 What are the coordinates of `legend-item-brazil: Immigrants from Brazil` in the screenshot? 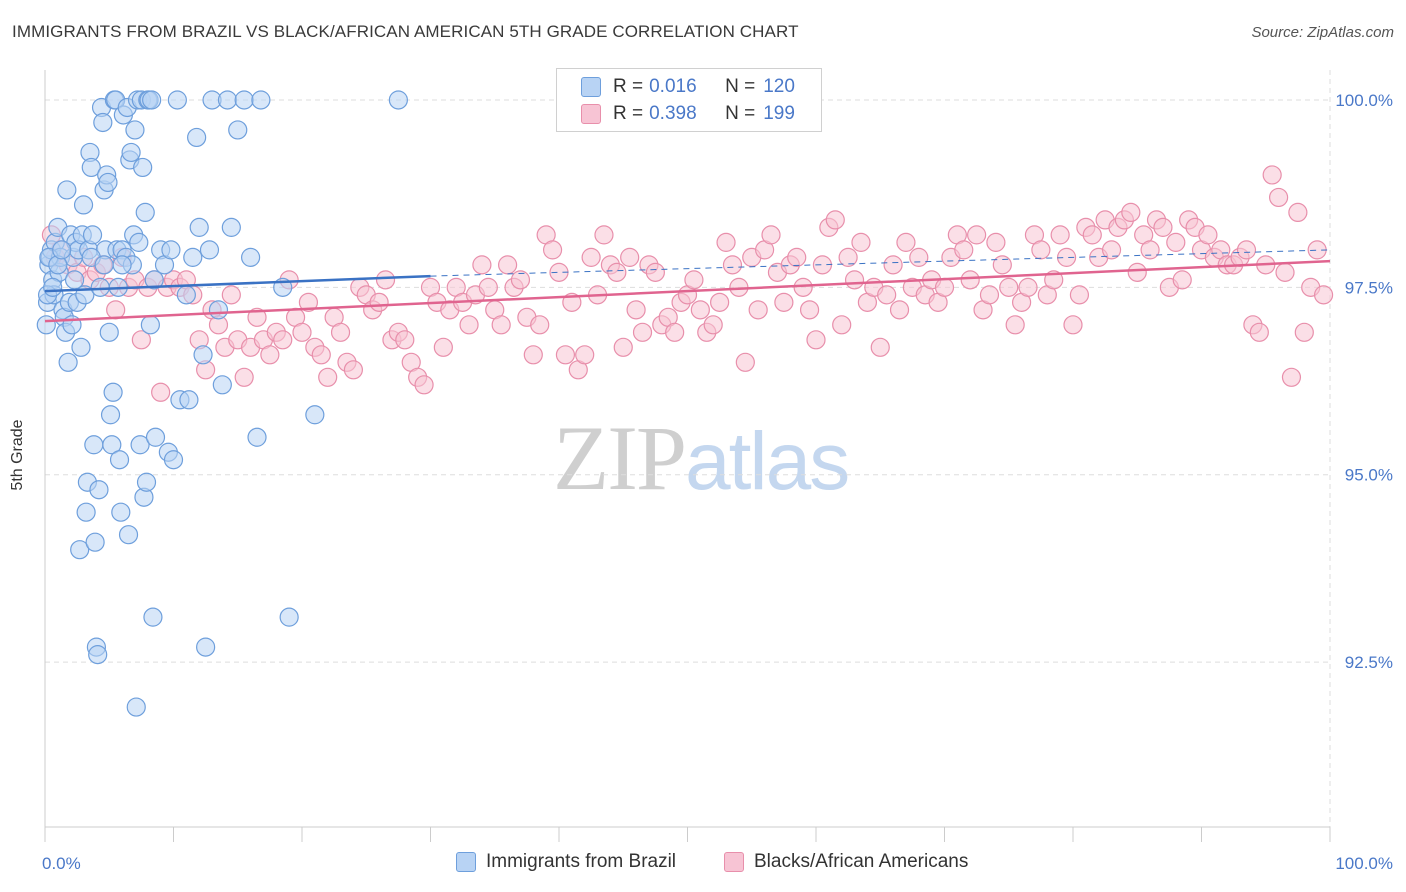 It's located at (566, 862).